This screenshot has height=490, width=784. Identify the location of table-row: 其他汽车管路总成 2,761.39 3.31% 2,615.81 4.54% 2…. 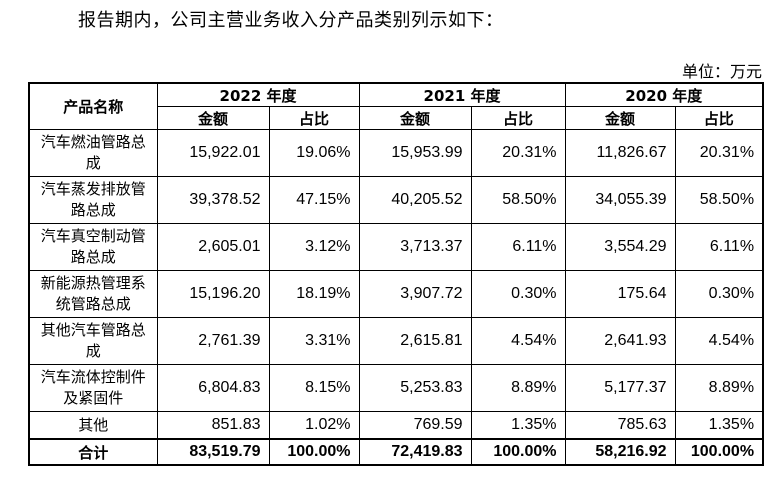
(396, 341).